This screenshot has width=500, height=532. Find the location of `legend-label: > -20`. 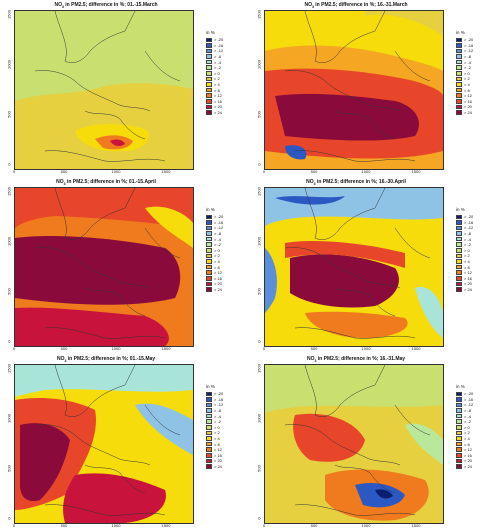

legend-label: > -20 is located at coordinates (469, 217).